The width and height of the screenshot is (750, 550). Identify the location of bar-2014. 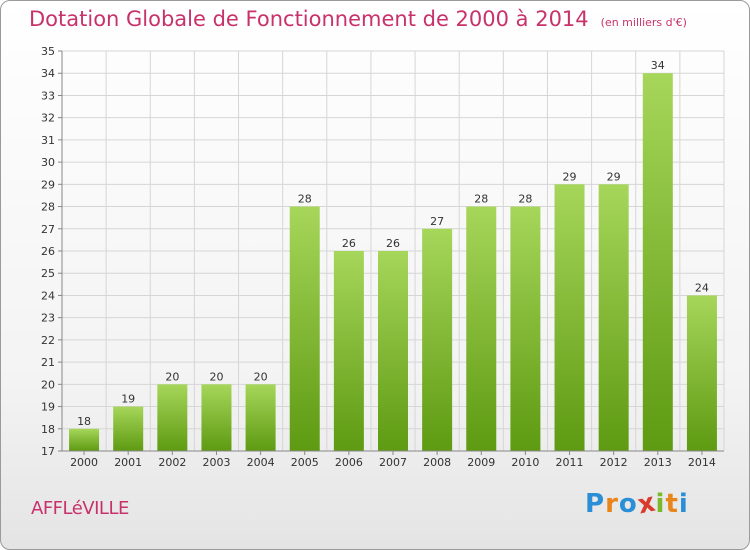
(701, 373).